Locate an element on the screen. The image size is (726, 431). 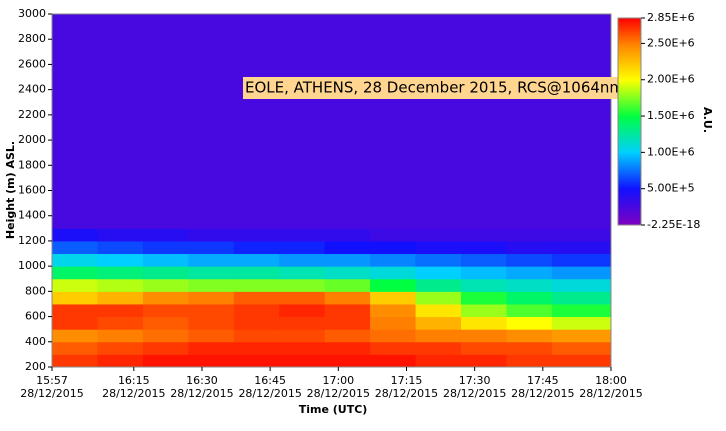
y-tick-label: 600 is located at coordinates (35, 316).